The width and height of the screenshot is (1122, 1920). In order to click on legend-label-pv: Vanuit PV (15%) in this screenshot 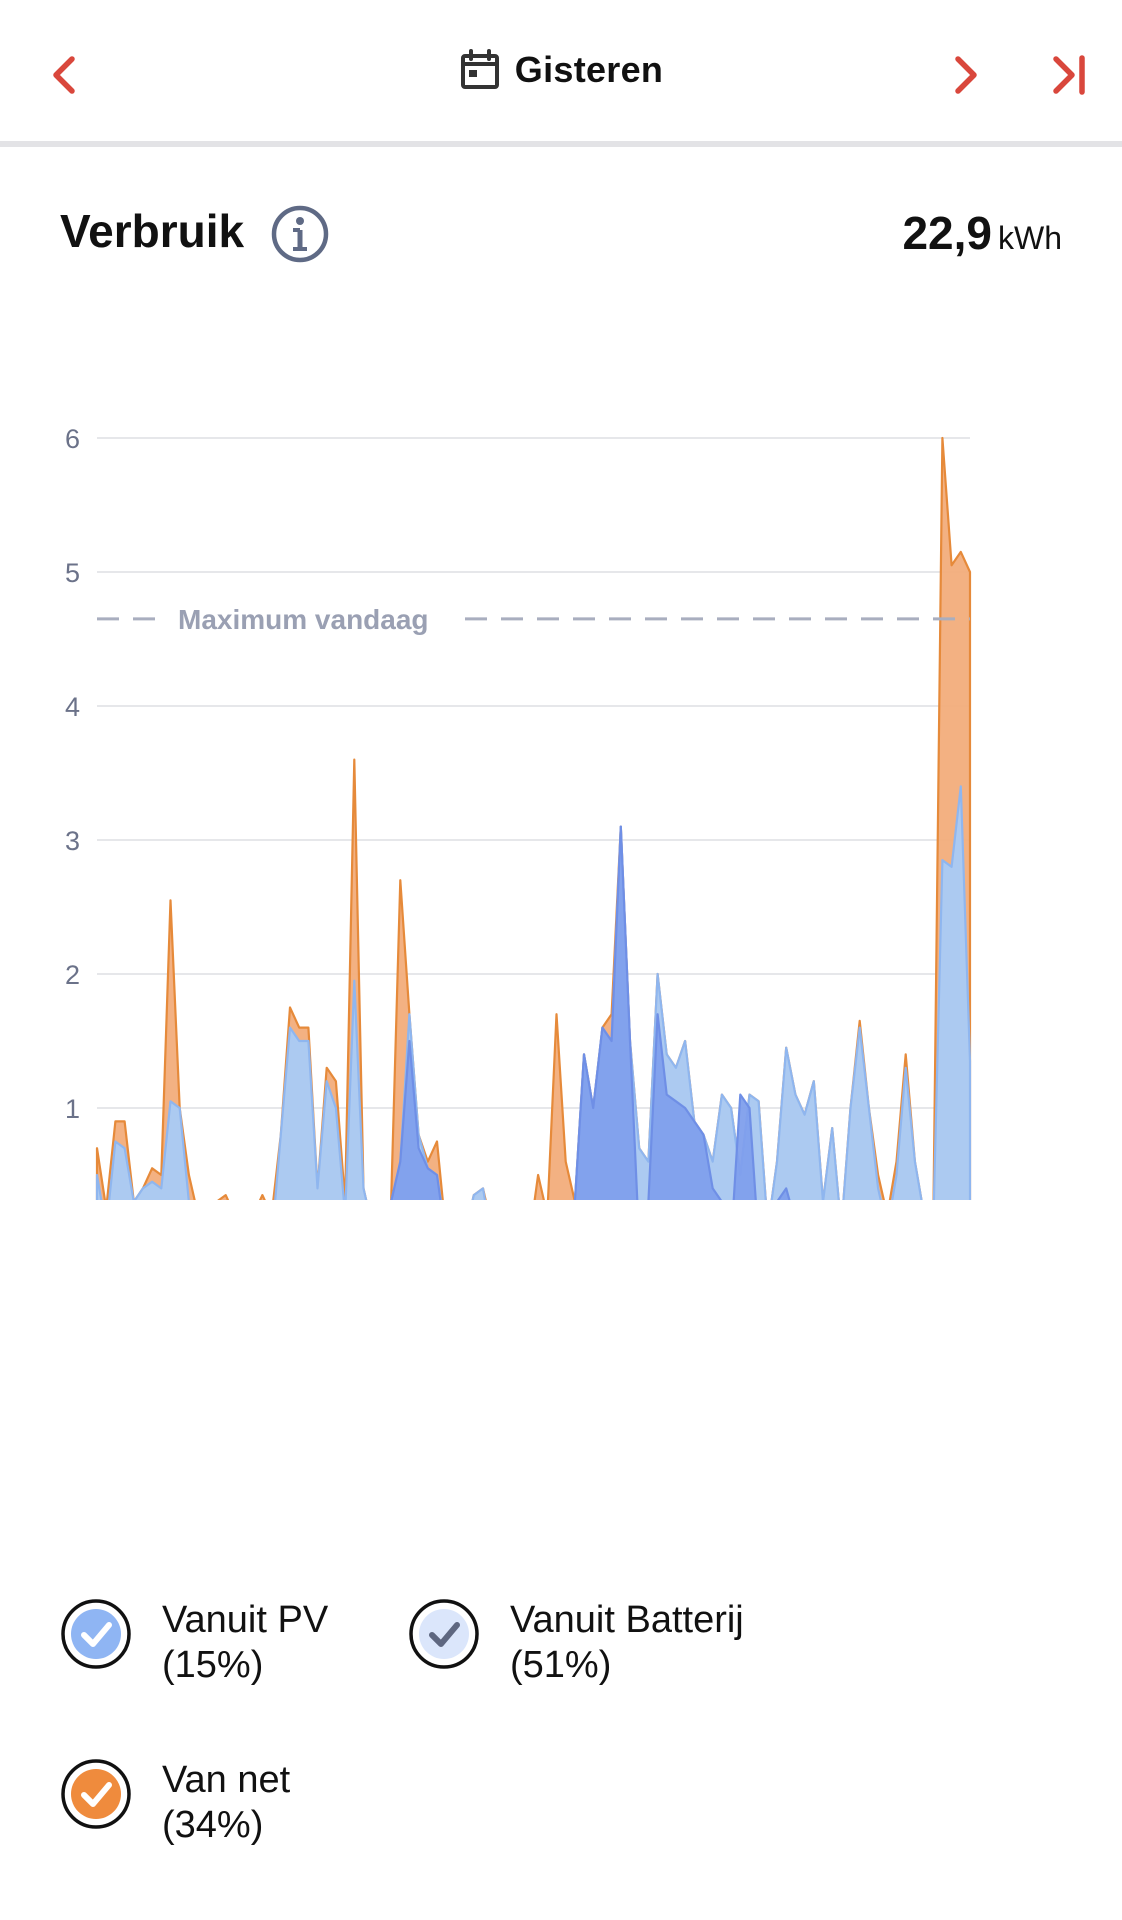, I will do `click(245, 1643)`.